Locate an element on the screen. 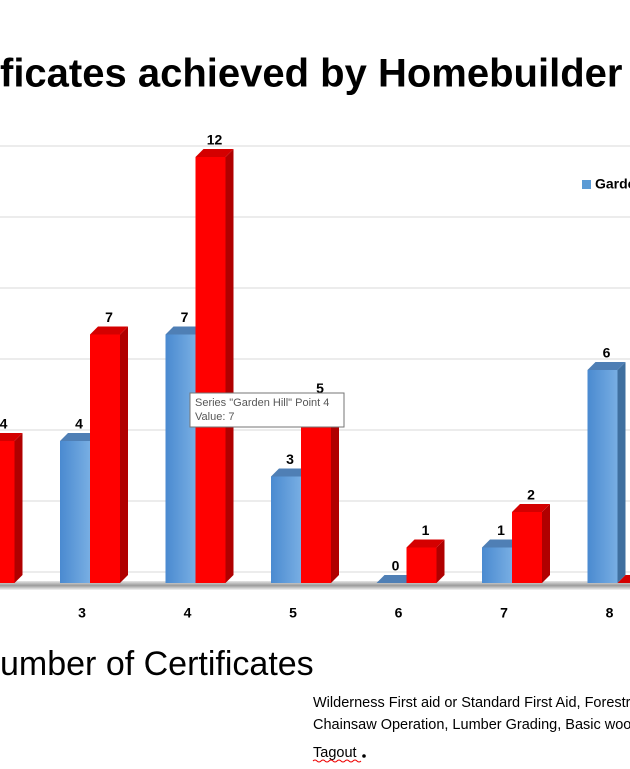  tooltip-line: Value: 7 is located at coordinates (215, 417).